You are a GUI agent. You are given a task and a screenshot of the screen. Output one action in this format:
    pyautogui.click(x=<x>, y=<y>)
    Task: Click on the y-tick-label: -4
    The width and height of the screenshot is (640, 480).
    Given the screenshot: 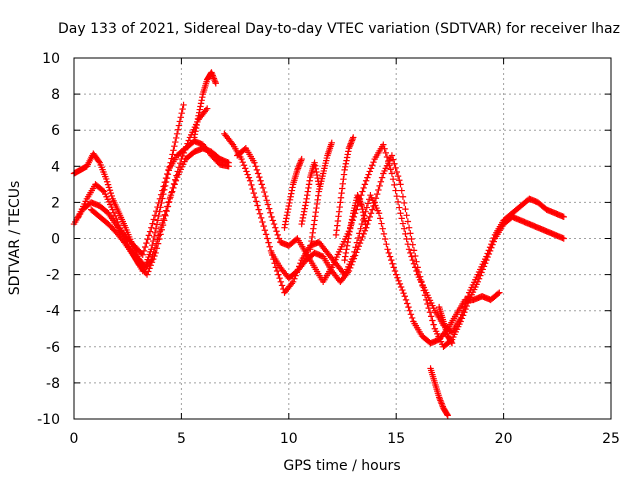 What is the action you would take?
    pyautogui.click(x=53, y=312)
    